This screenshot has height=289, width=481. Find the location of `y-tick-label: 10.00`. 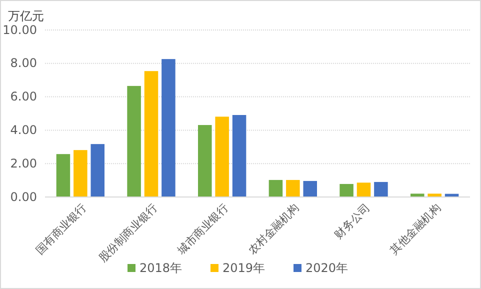

y-tick-label: 10.00 is located at coordinates (19, 29).